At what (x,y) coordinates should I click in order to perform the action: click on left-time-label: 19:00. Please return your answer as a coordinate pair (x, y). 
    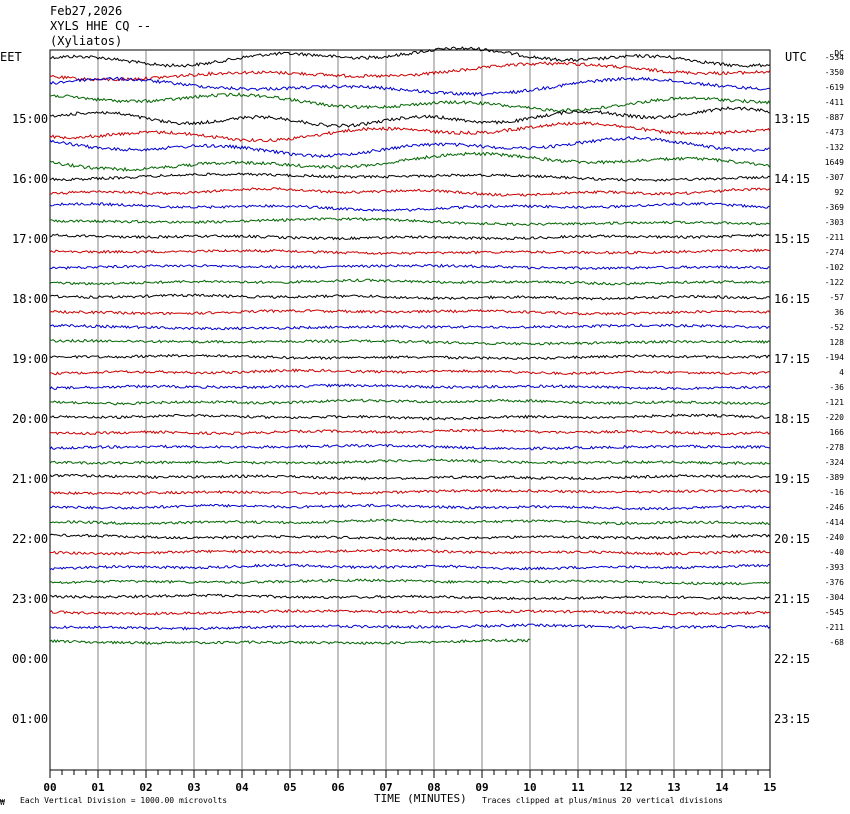
    Looking at the image, I should click on (30, 359).